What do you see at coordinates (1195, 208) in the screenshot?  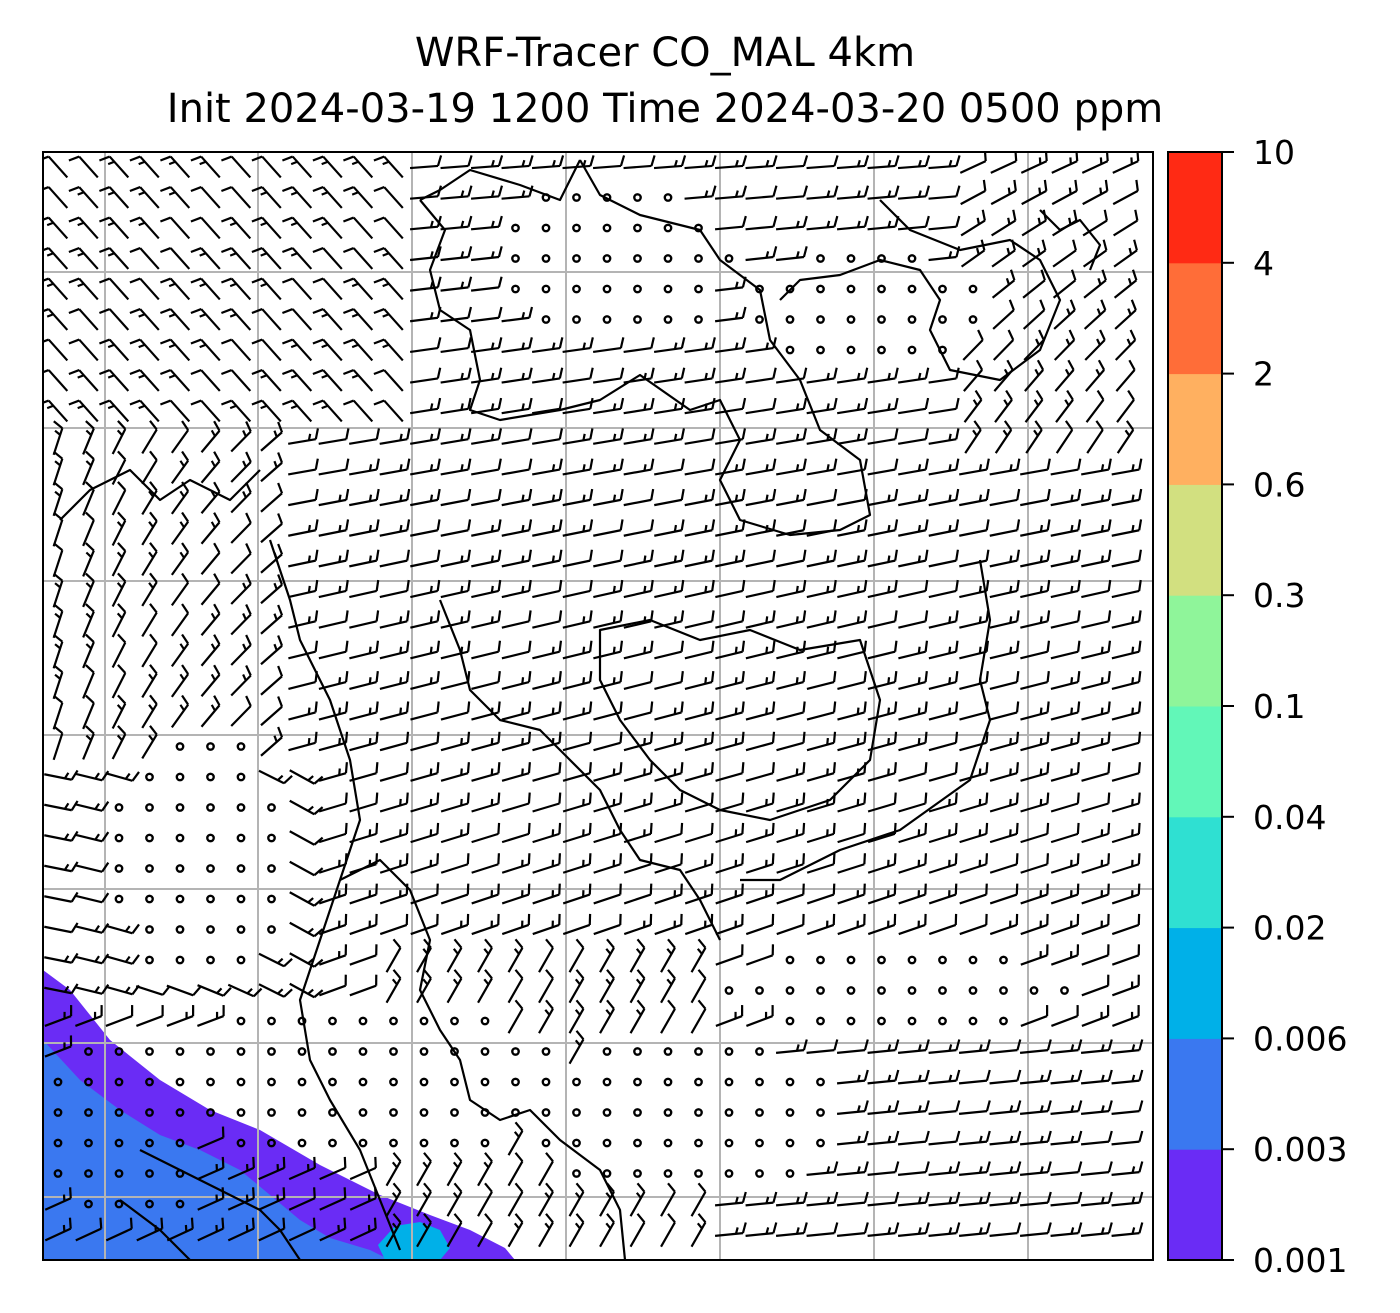 I see `colorbar-segment` at bounding box center [1195, 208].